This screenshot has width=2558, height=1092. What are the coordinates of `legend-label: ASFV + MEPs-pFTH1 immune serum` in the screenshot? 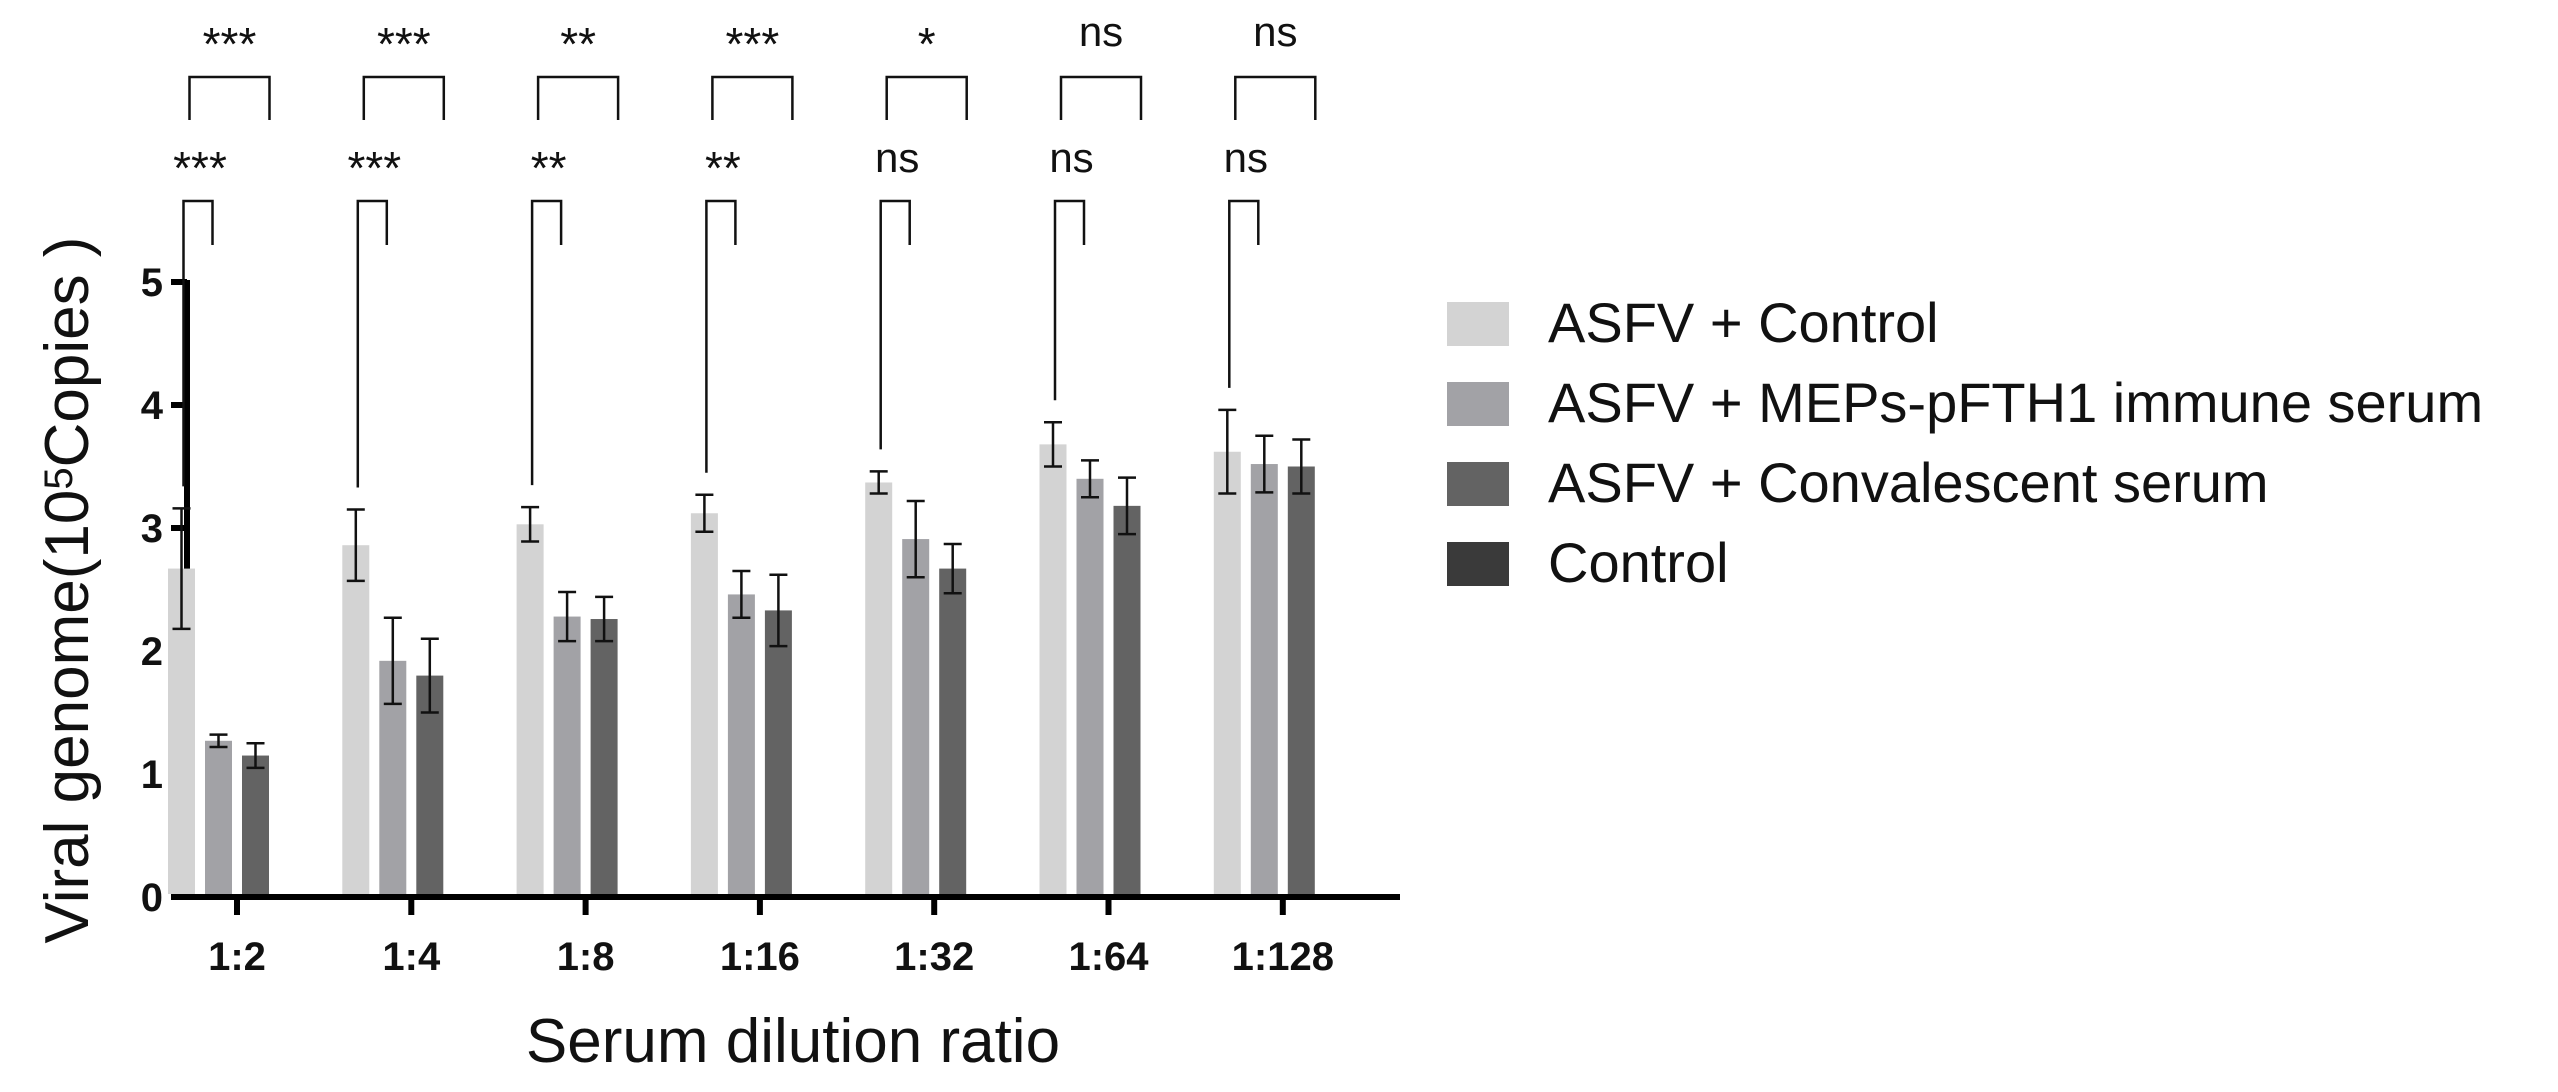 It's located at (2015, 402).